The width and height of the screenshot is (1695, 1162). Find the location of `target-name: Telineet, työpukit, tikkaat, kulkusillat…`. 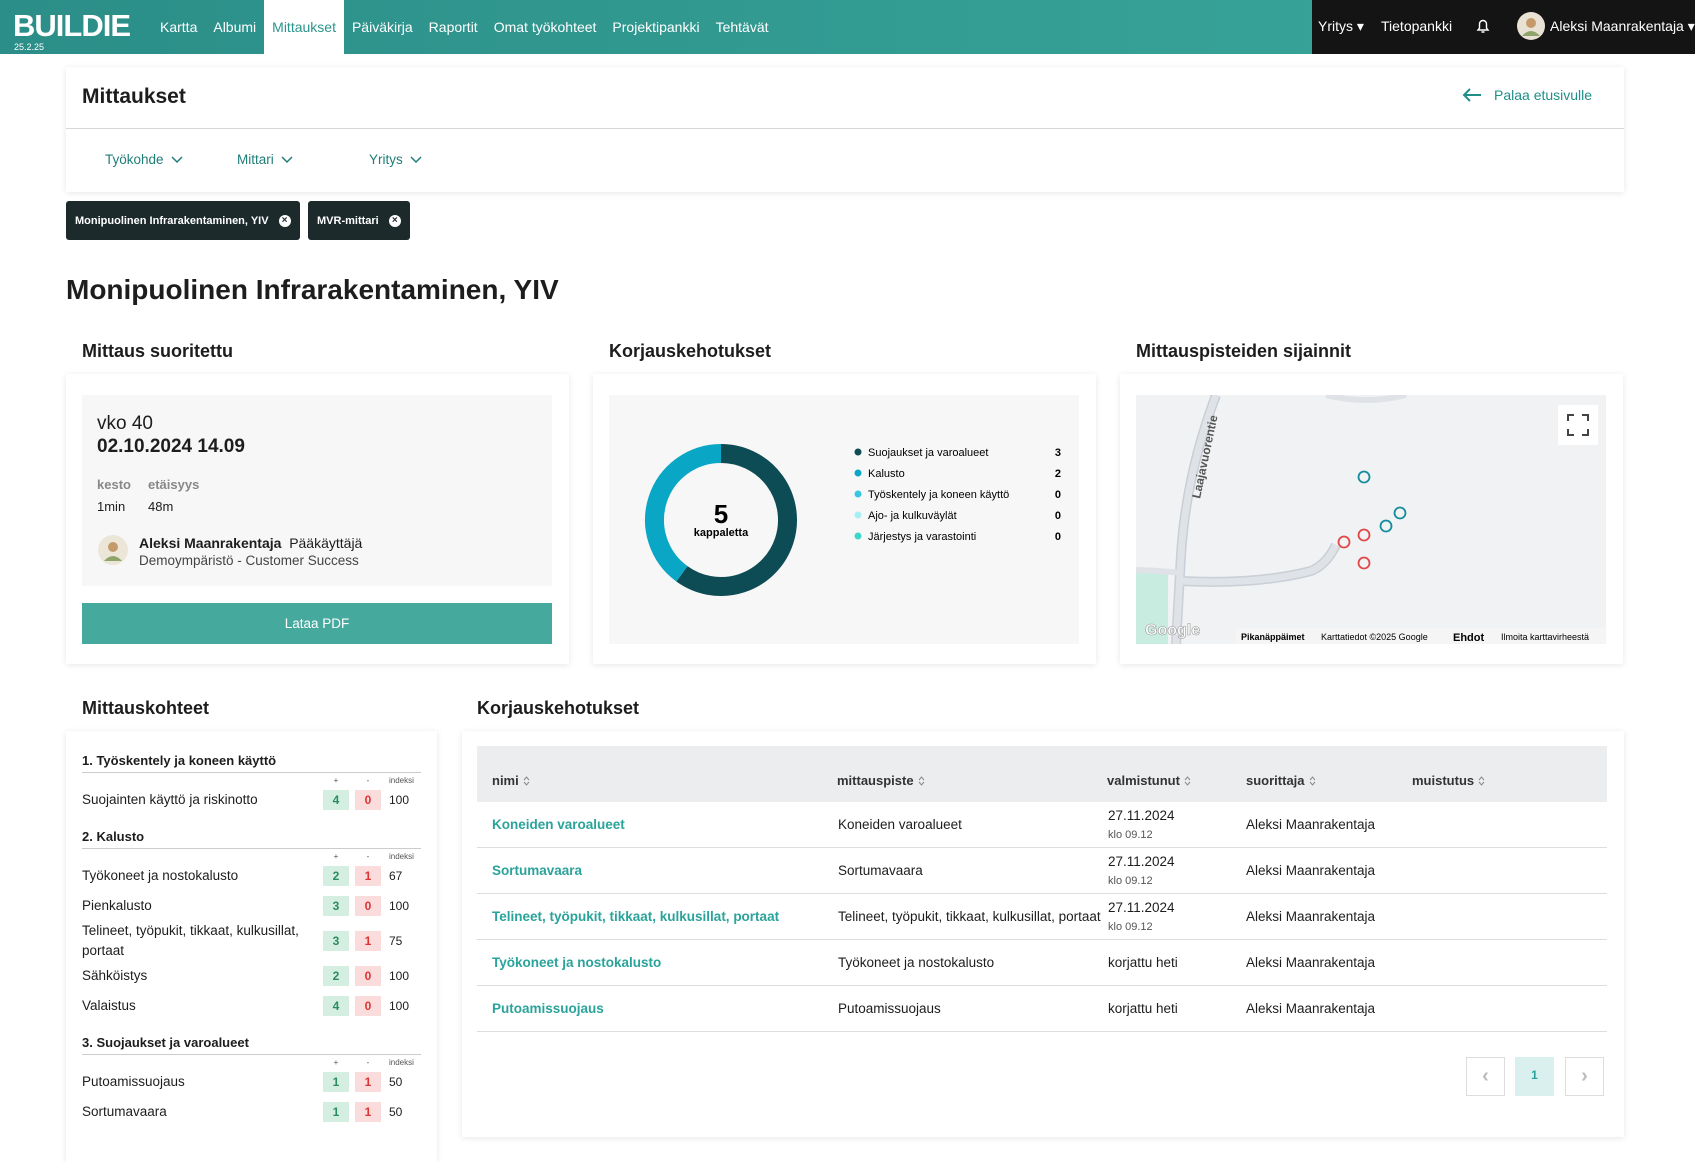

target-name: Telineet, työpukit, tikkaat, kulkusillat… is located at coordinates (190, 940).